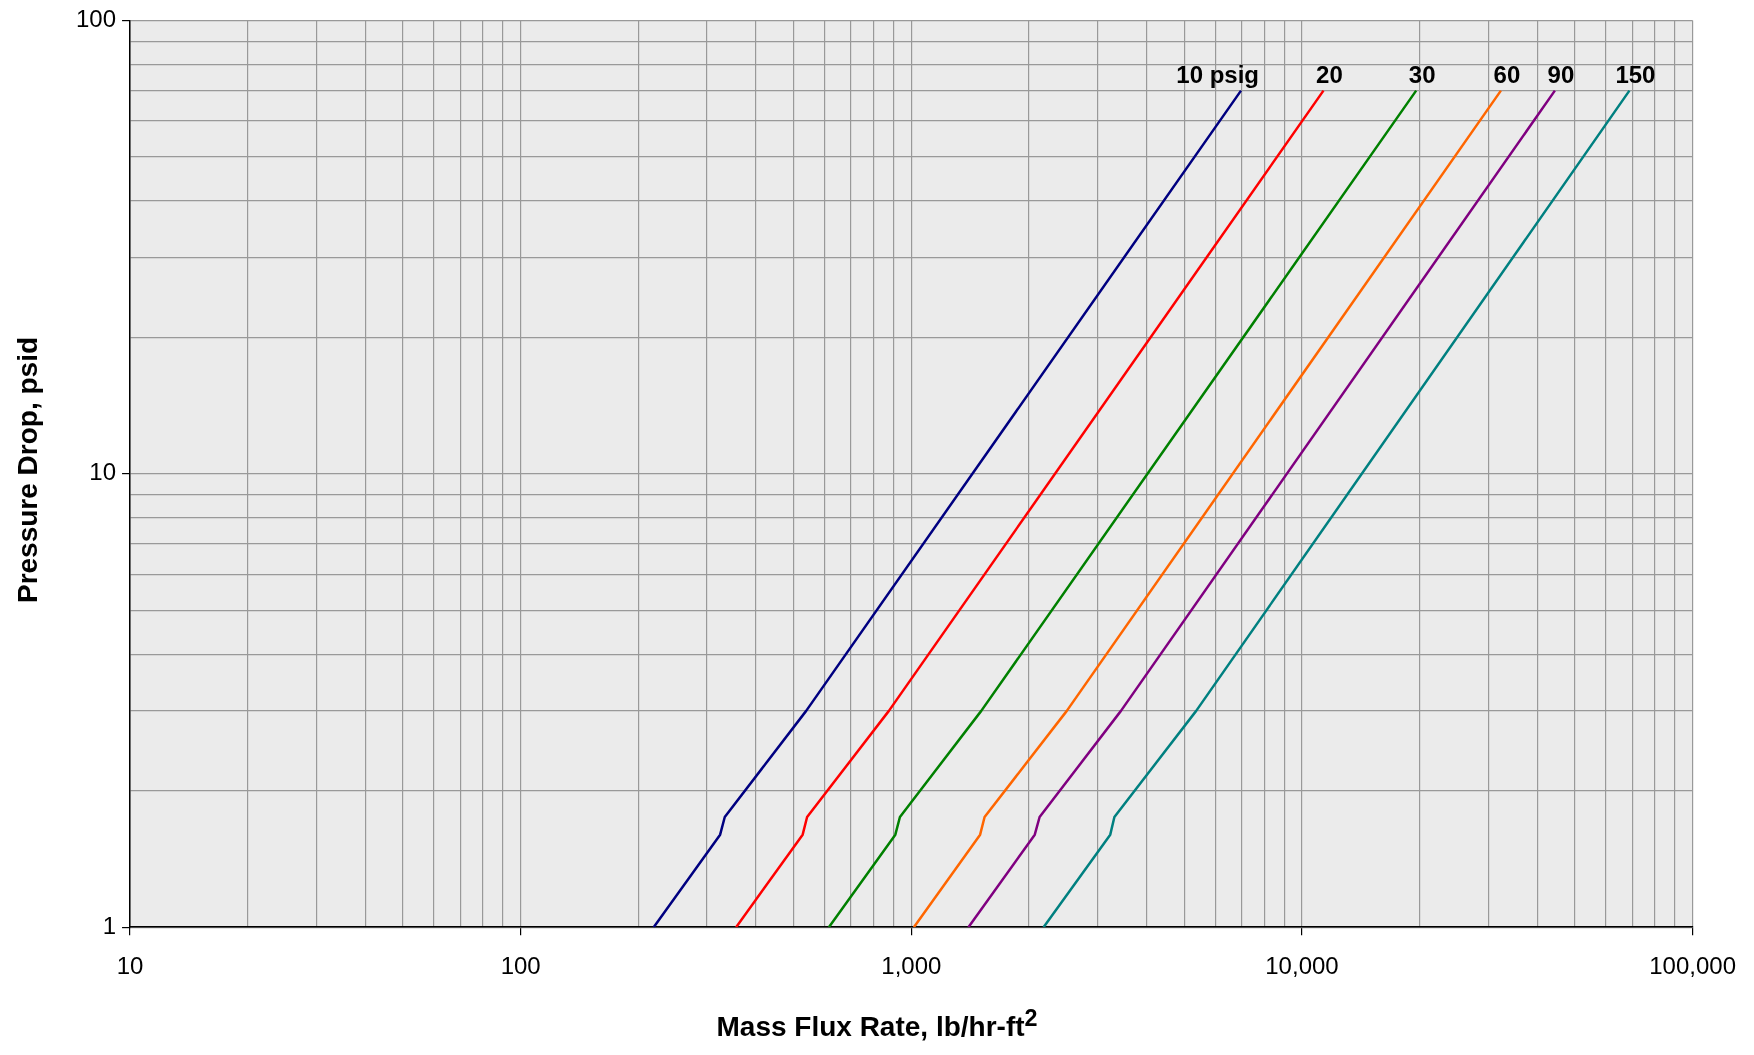 The height and width of the screenshot is (1055, 1754). Describe the element at coordinates (1561, 75) in the screenshot. I see `series-label: 90` at that location.